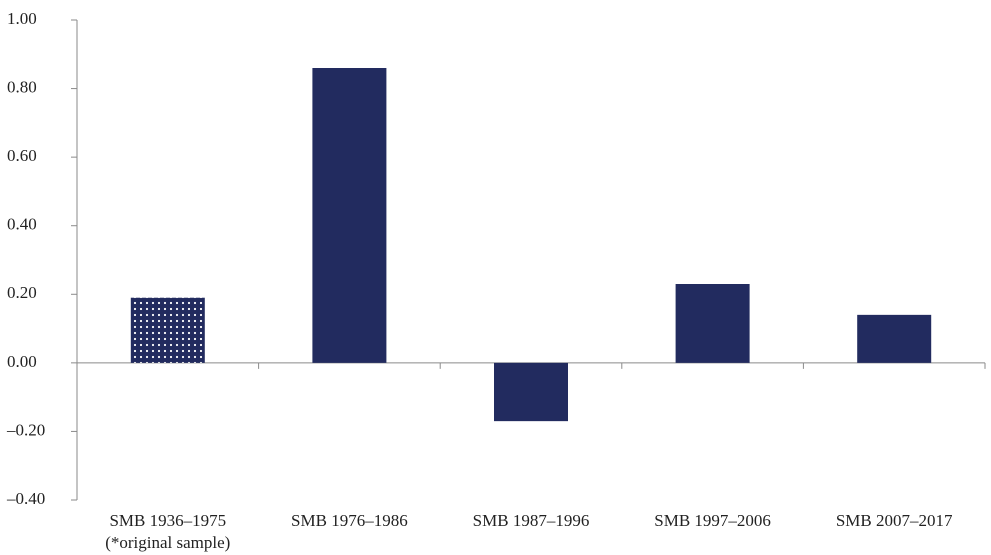  Describe the element at coordinates (349, 520) in the screenshot. I see `x-tick-label: SMB 1976–1986` at that location.